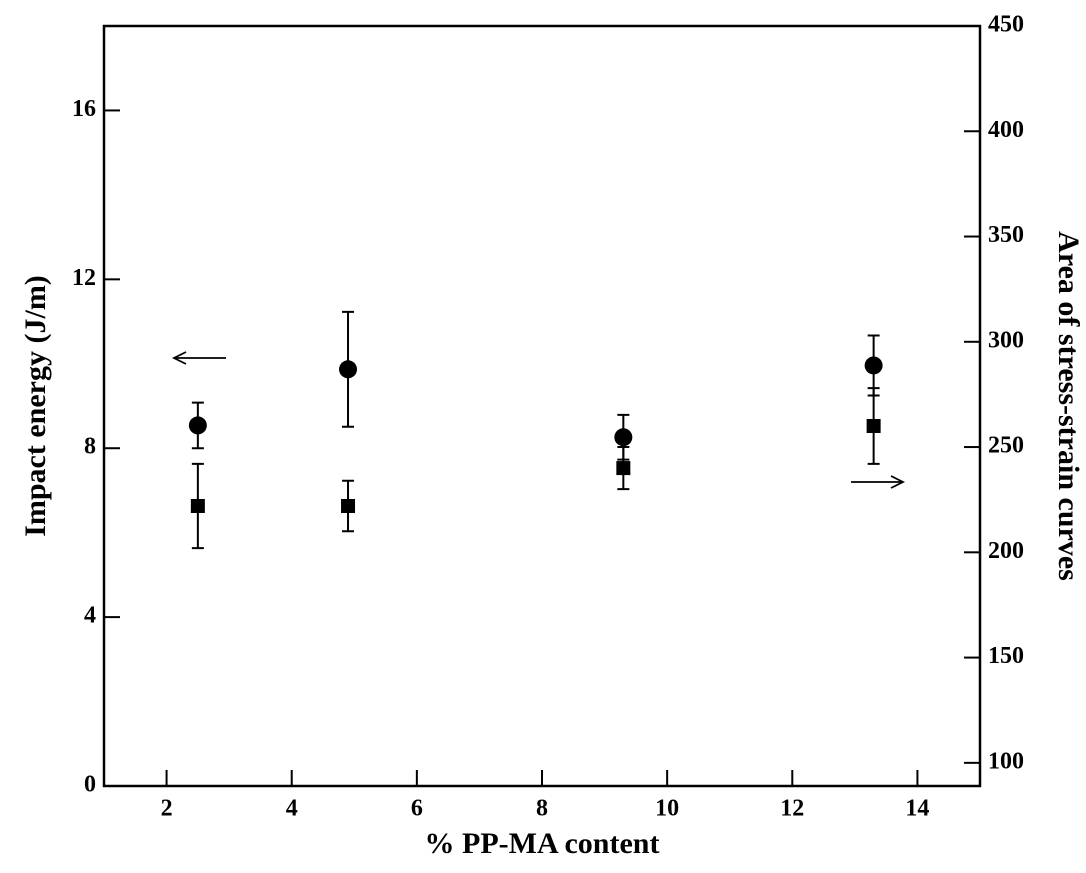  Describe the element at coordinates (542, 809) in the screenshot. I see `x-tick-label: 8` at that location.